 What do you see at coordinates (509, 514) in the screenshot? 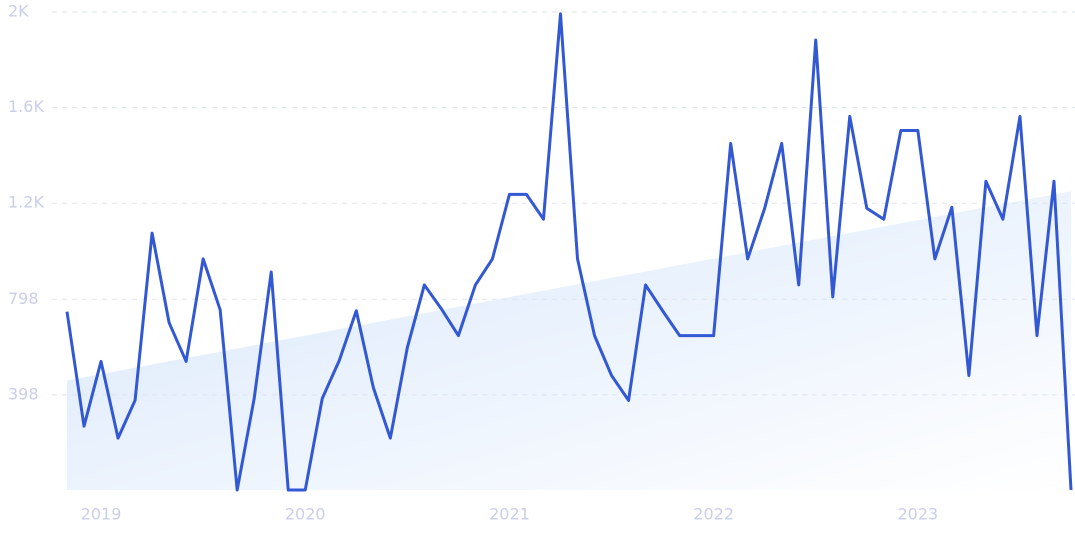
I see `x-tick-label: 2021` at bounding box center [509, 514].